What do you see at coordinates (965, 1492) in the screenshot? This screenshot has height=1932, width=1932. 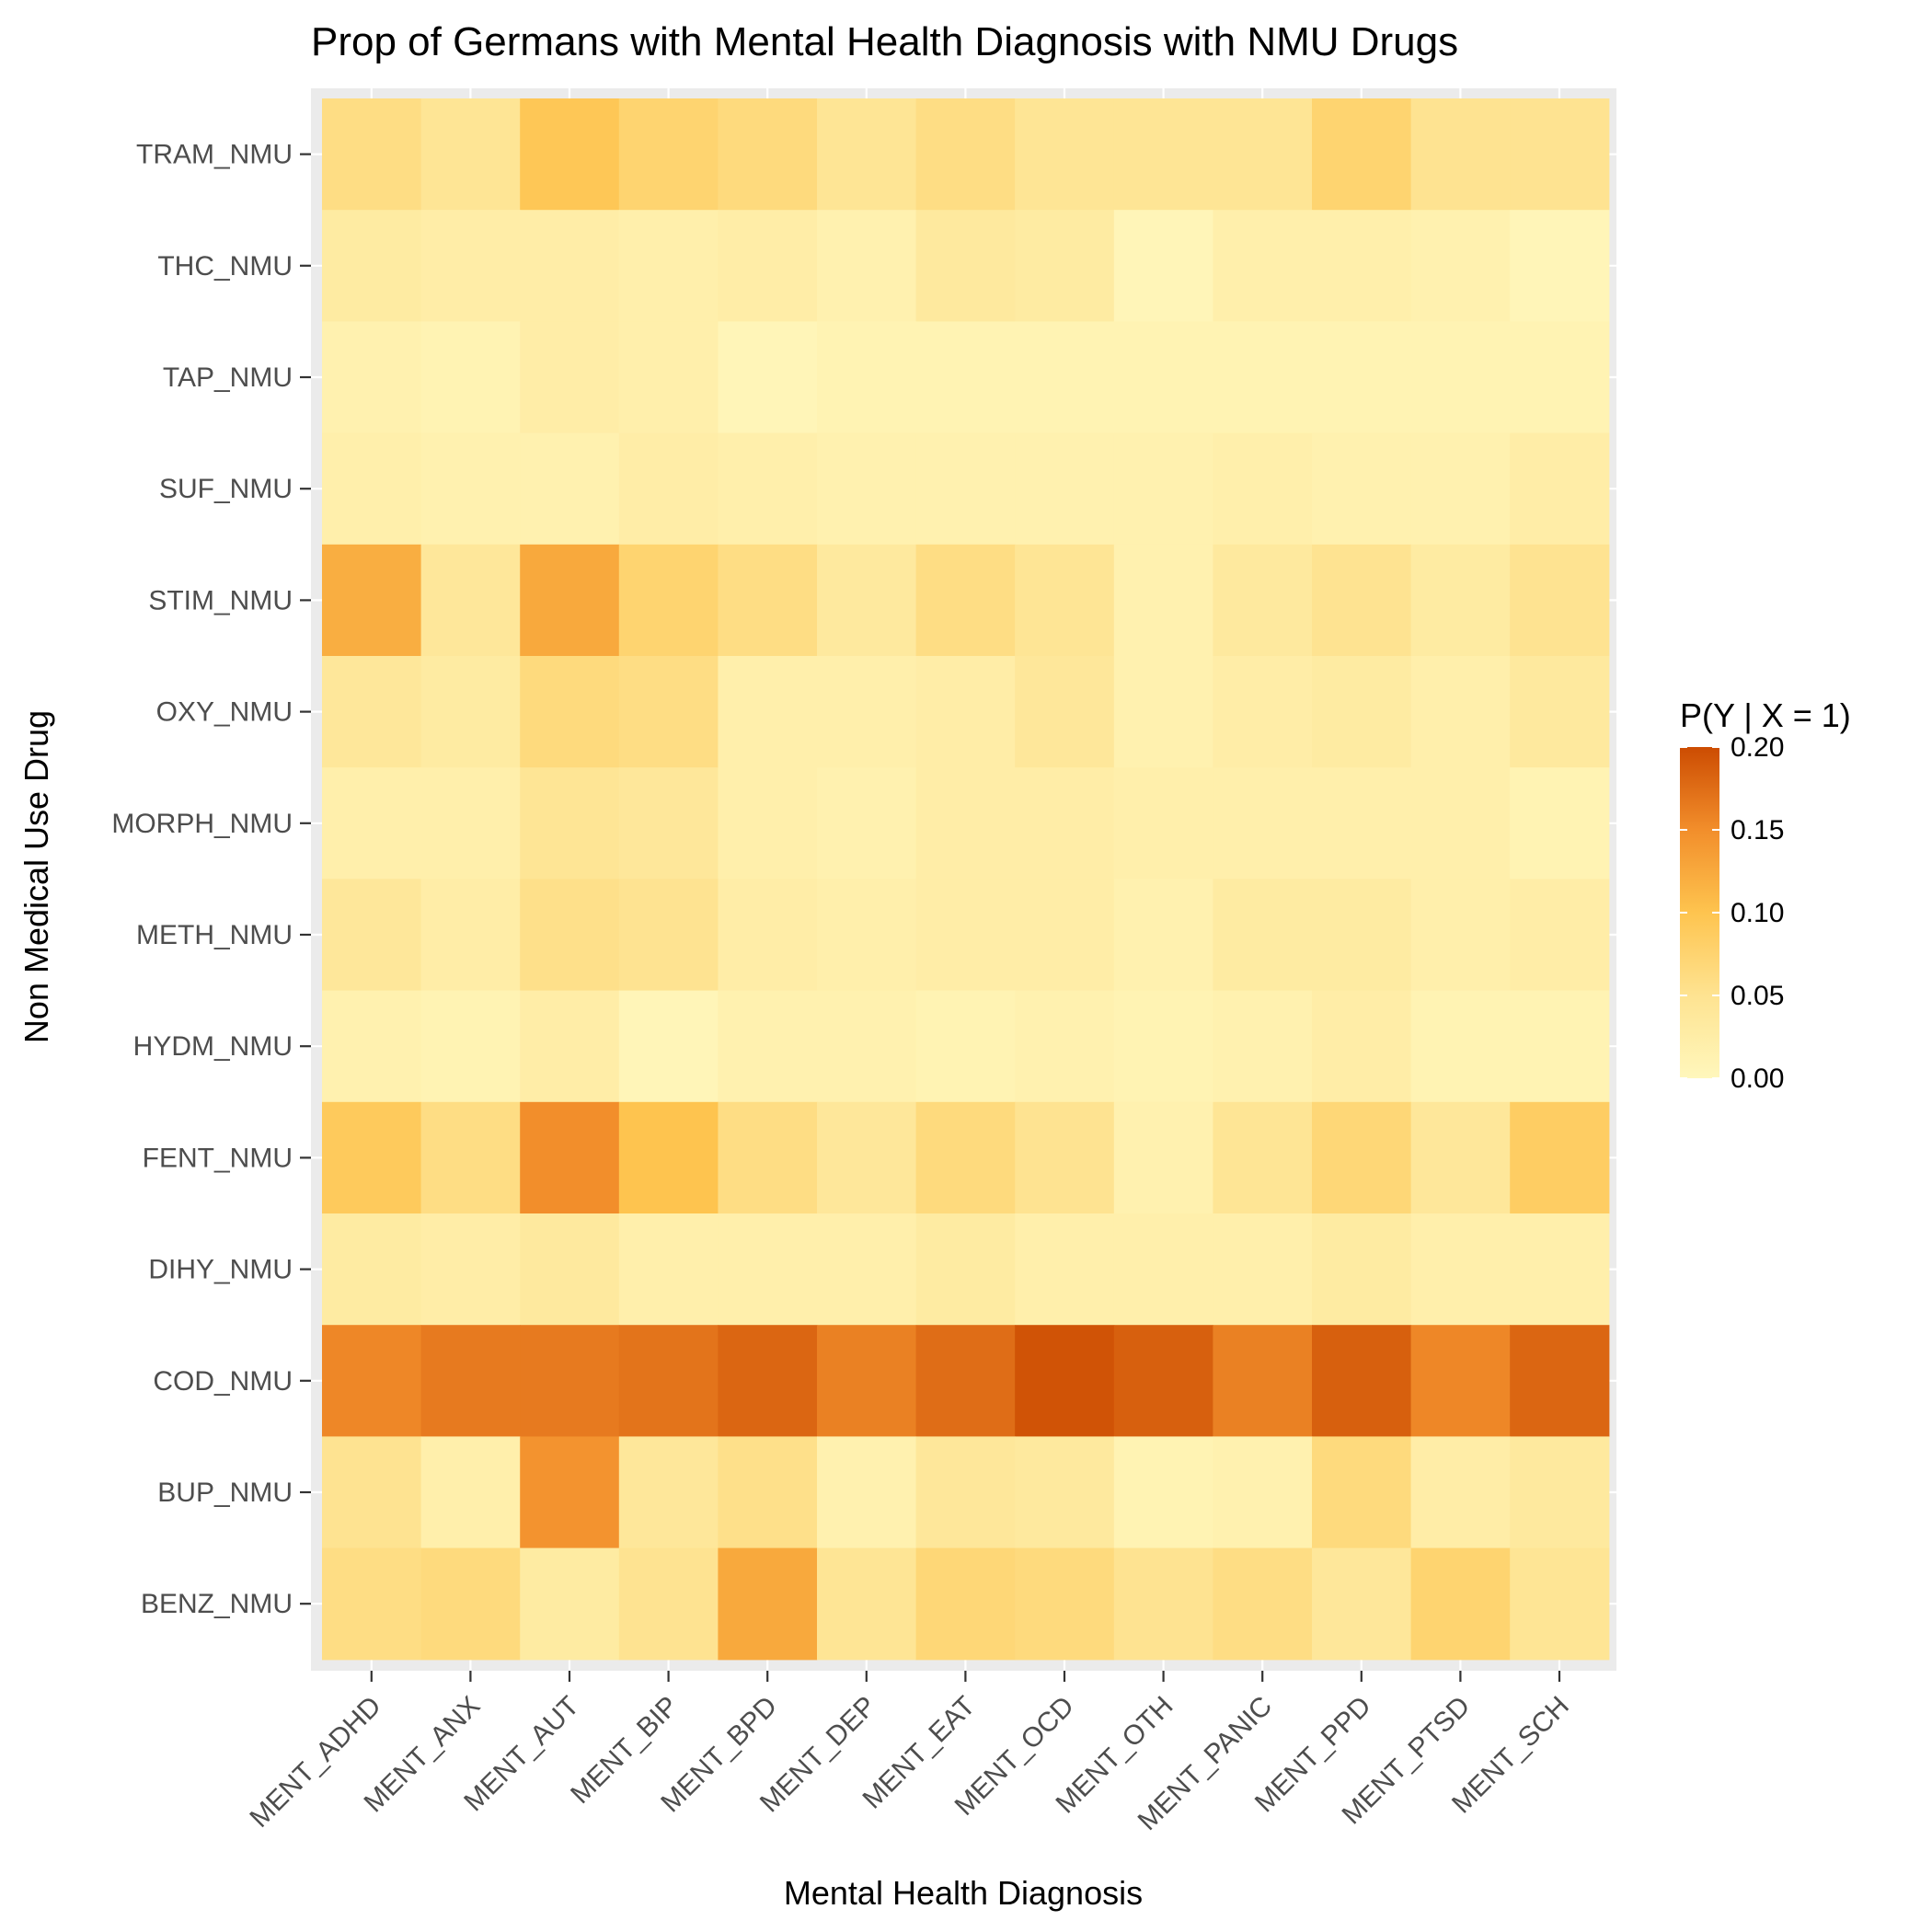 I see `tile-bup-nmu-ment-eat` at bounding box center [965, 1492].